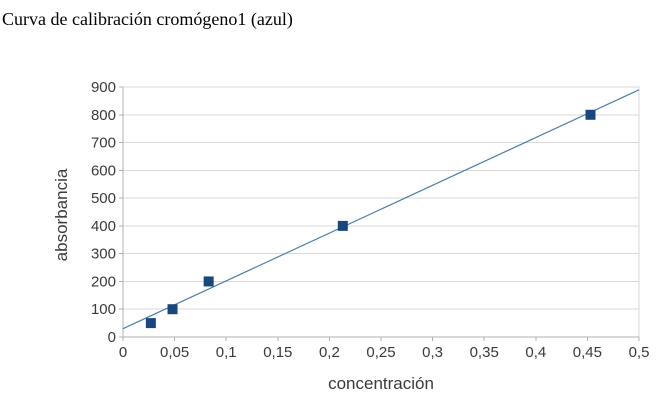 The image size is (662, 404). I want to click on x-tick-label: 0,4, so click(535, 352).